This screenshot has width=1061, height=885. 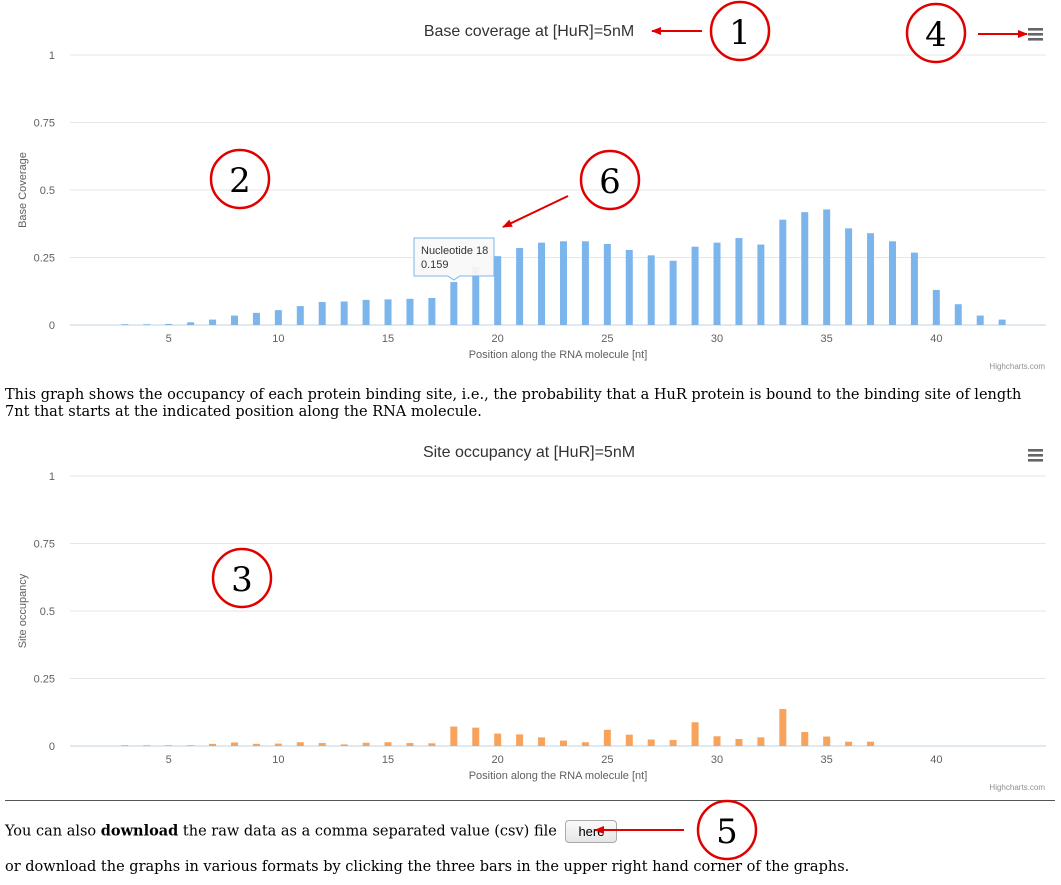 I want to click on tooltip-title: Nucleotide 18, so click(x=454, y=251).